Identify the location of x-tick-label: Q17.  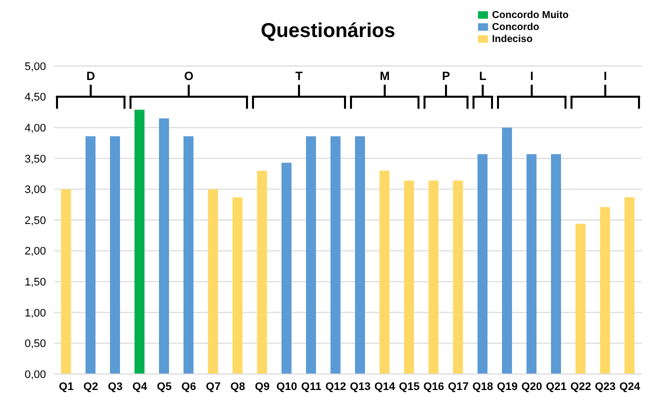
(458, 386).